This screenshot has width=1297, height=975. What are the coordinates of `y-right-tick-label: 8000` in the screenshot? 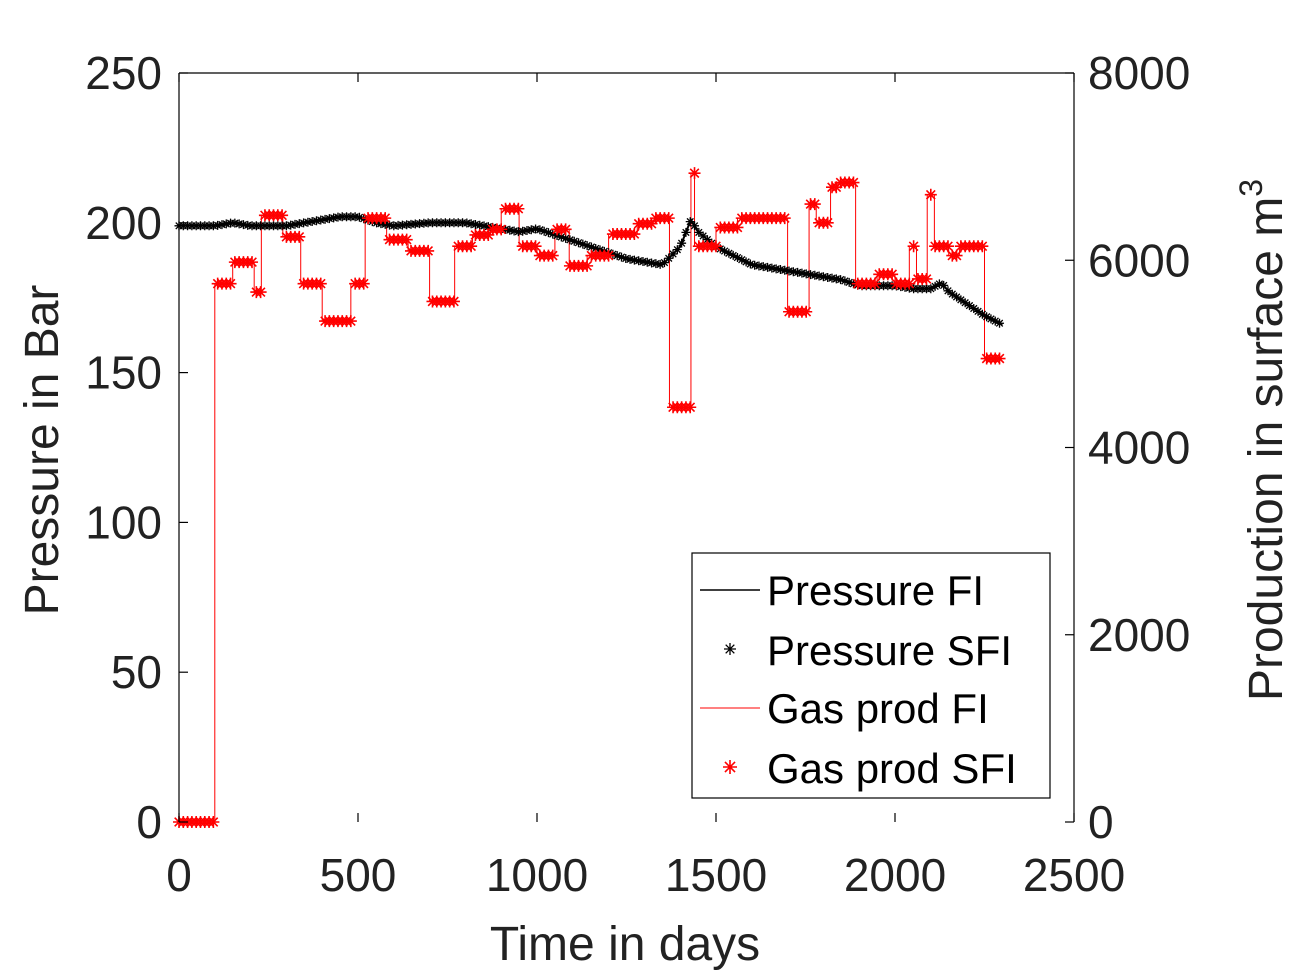 It's located at (1139, 73).